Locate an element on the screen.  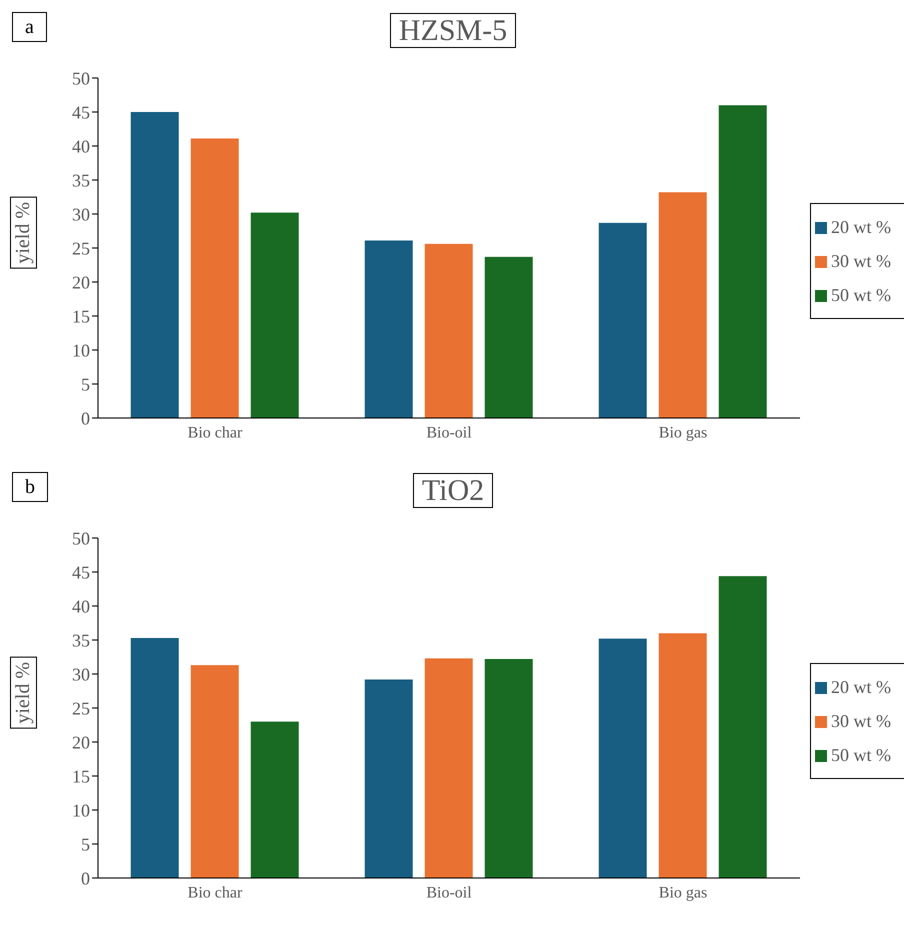
text: b is located at coordinates (30, 487).